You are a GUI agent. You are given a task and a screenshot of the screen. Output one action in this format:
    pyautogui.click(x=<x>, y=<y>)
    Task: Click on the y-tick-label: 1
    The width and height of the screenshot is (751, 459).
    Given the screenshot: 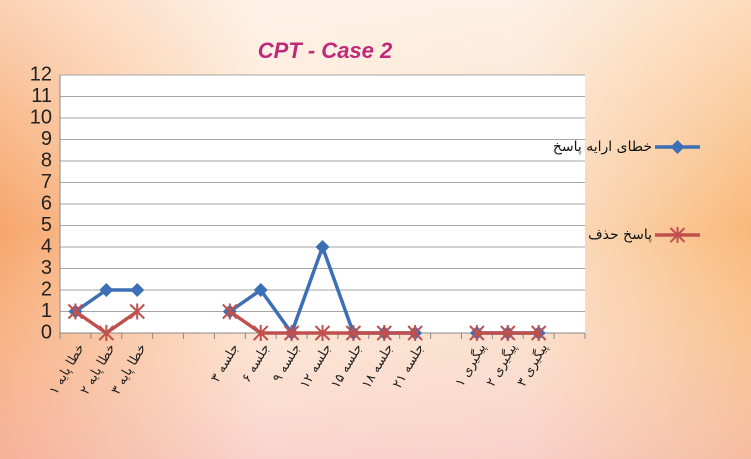 What is the action you would take?
    pyautogui.click(x=46, y=311)
    